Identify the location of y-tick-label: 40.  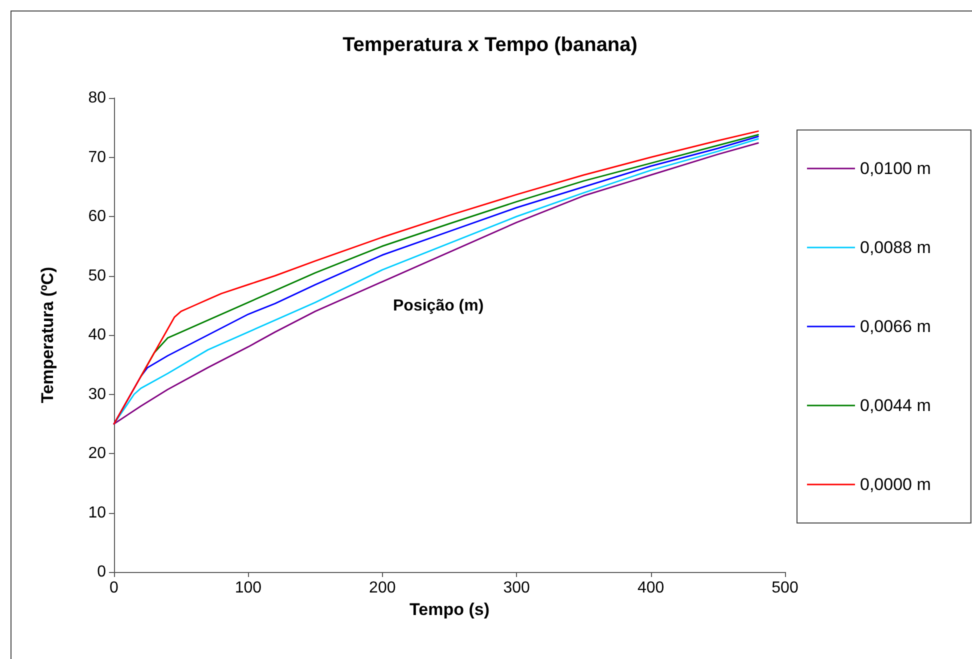
(97, 335).